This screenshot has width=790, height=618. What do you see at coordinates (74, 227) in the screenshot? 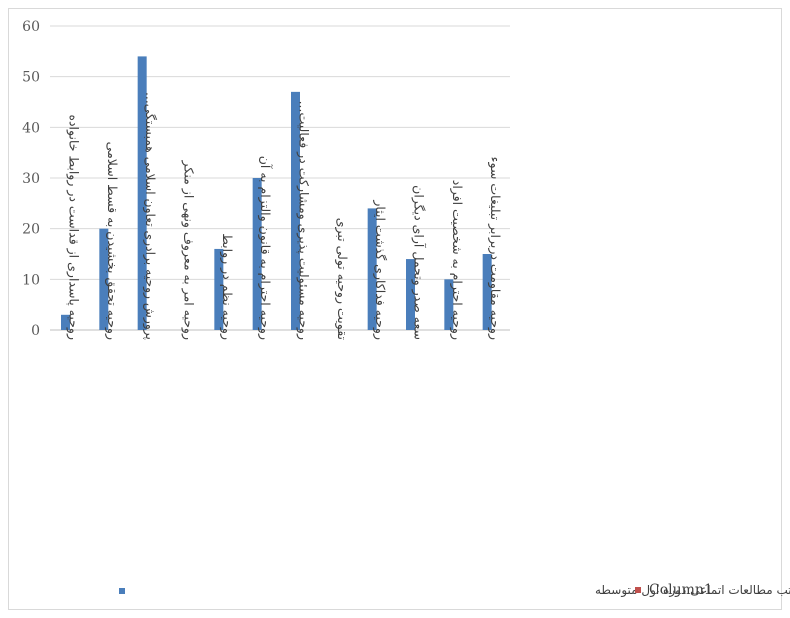
I see `x-tick-label: روحیه پاسداری از قداست در روابط خانواده` at bounding box center [74, 227].